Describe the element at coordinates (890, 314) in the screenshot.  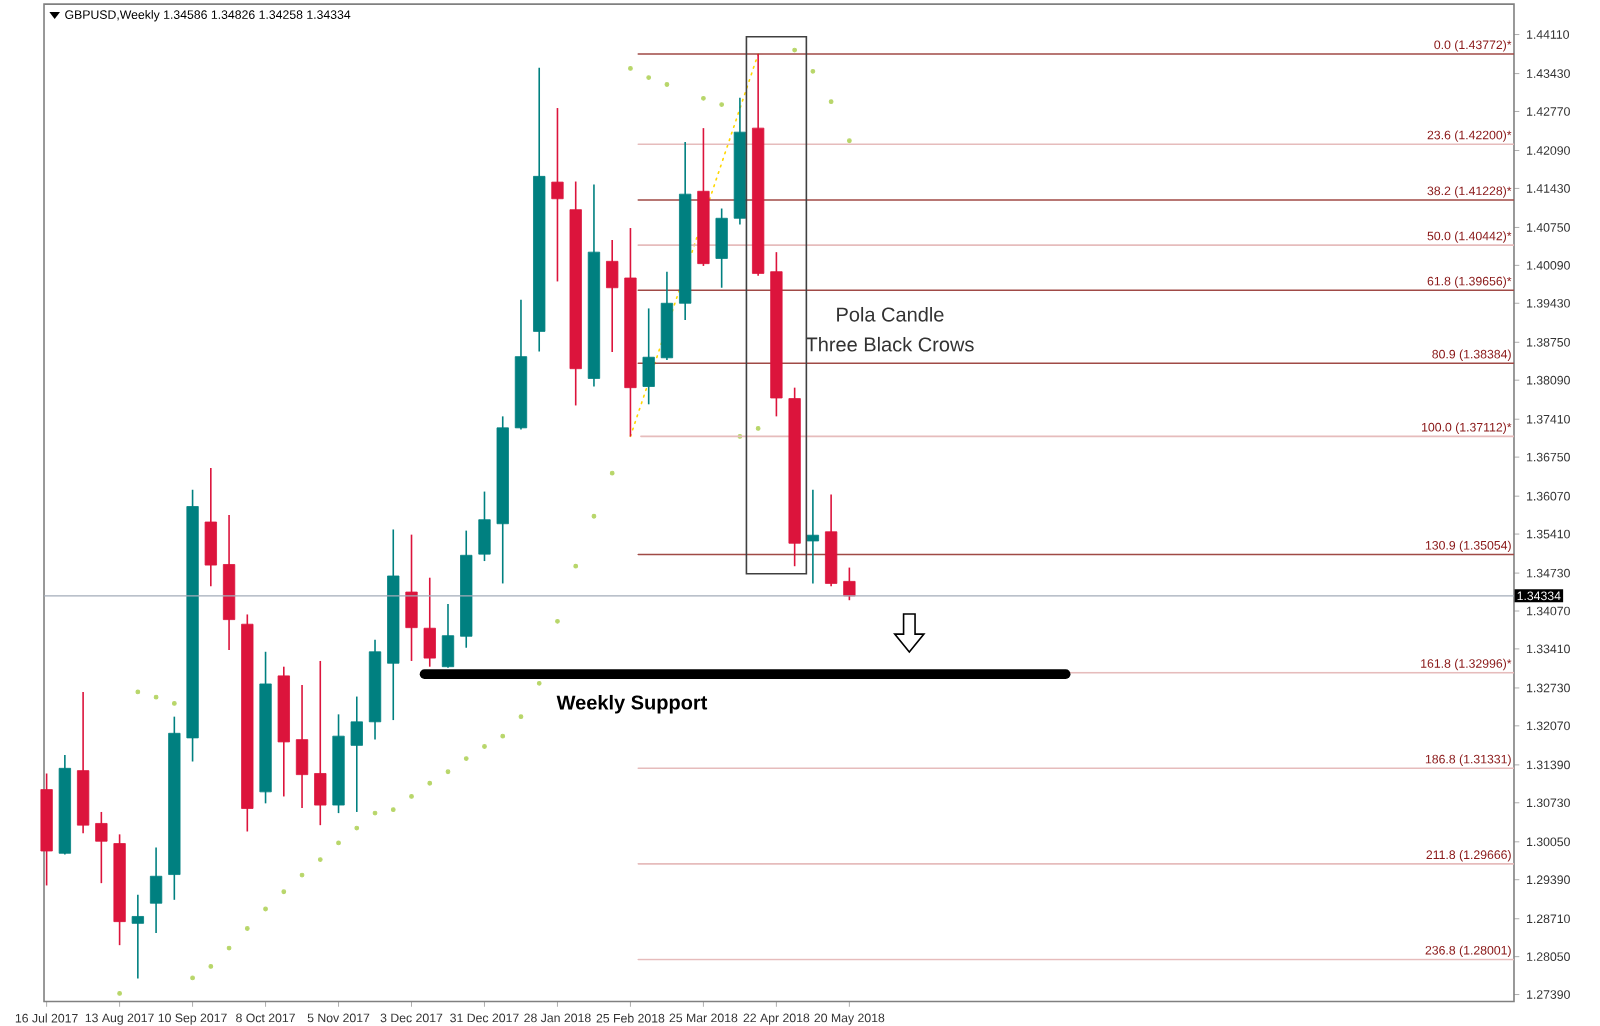
I see `annotation: Pola Candle` at that location.